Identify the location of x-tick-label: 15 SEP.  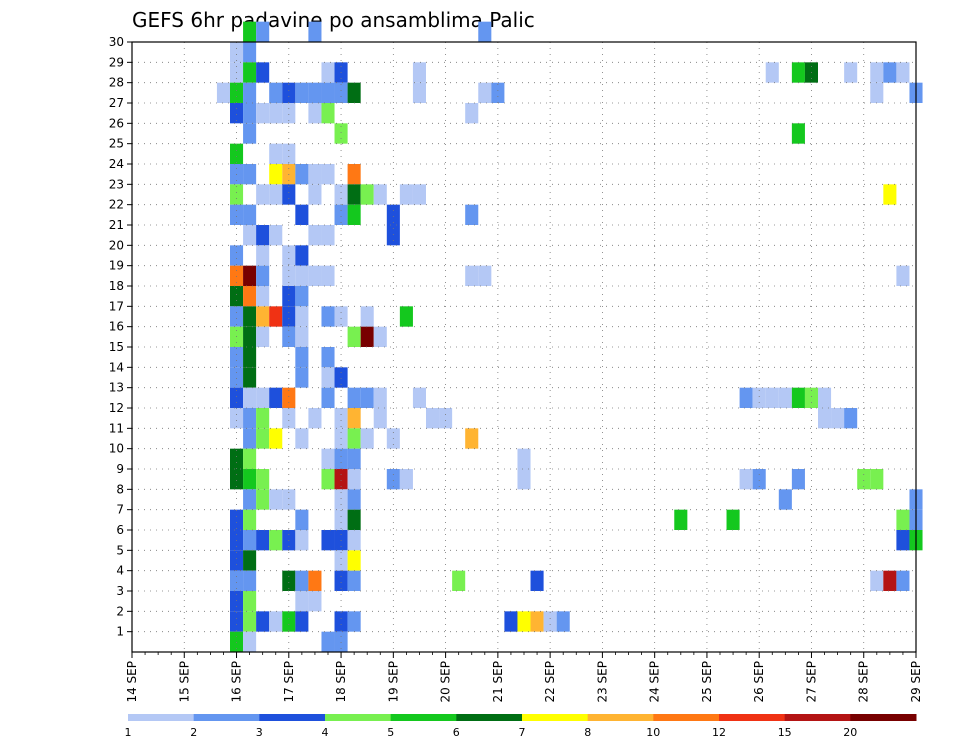
(184, 682).